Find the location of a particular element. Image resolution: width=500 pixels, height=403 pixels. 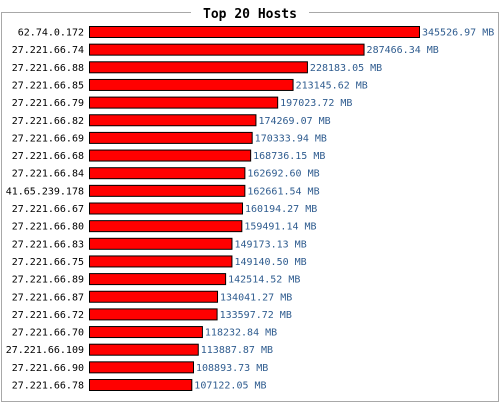

value-label: 287466.34 MB is located at coordinates (403, 50).